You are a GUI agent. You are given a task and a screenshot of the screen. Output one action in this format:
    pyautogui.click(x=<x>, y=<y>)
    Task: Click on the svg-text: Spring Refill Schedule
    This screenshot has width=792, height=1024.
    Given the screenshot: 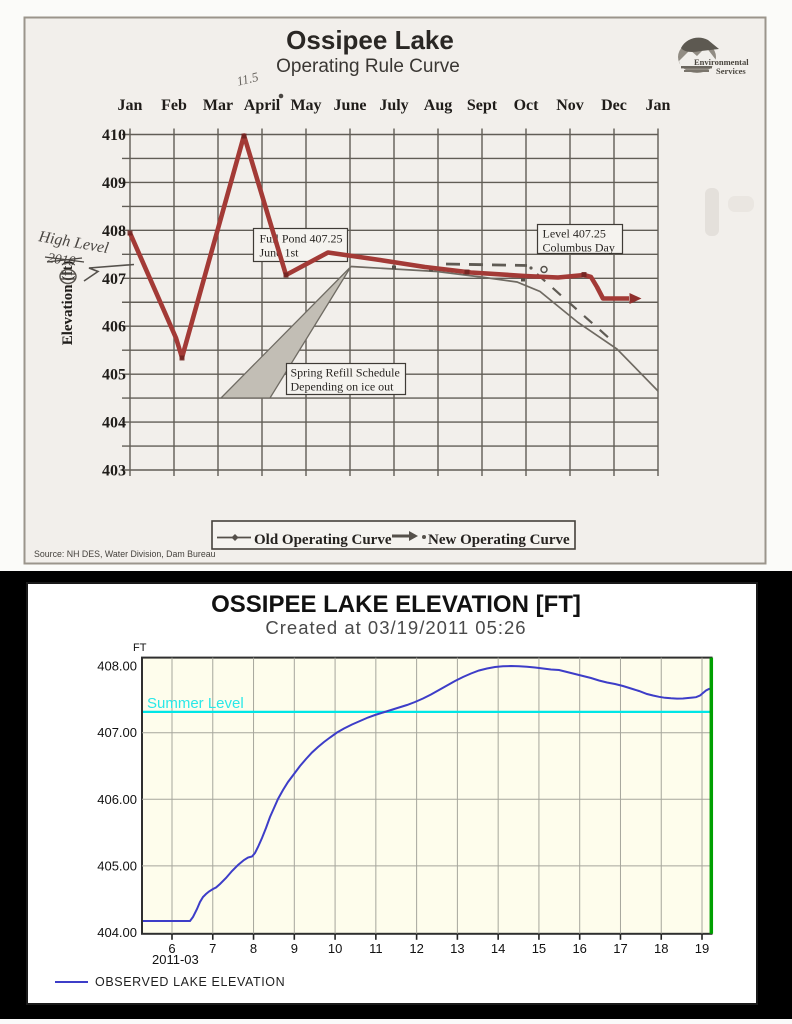 What is the action you would take?
    pyautogui.click(x=345, y=373)
    